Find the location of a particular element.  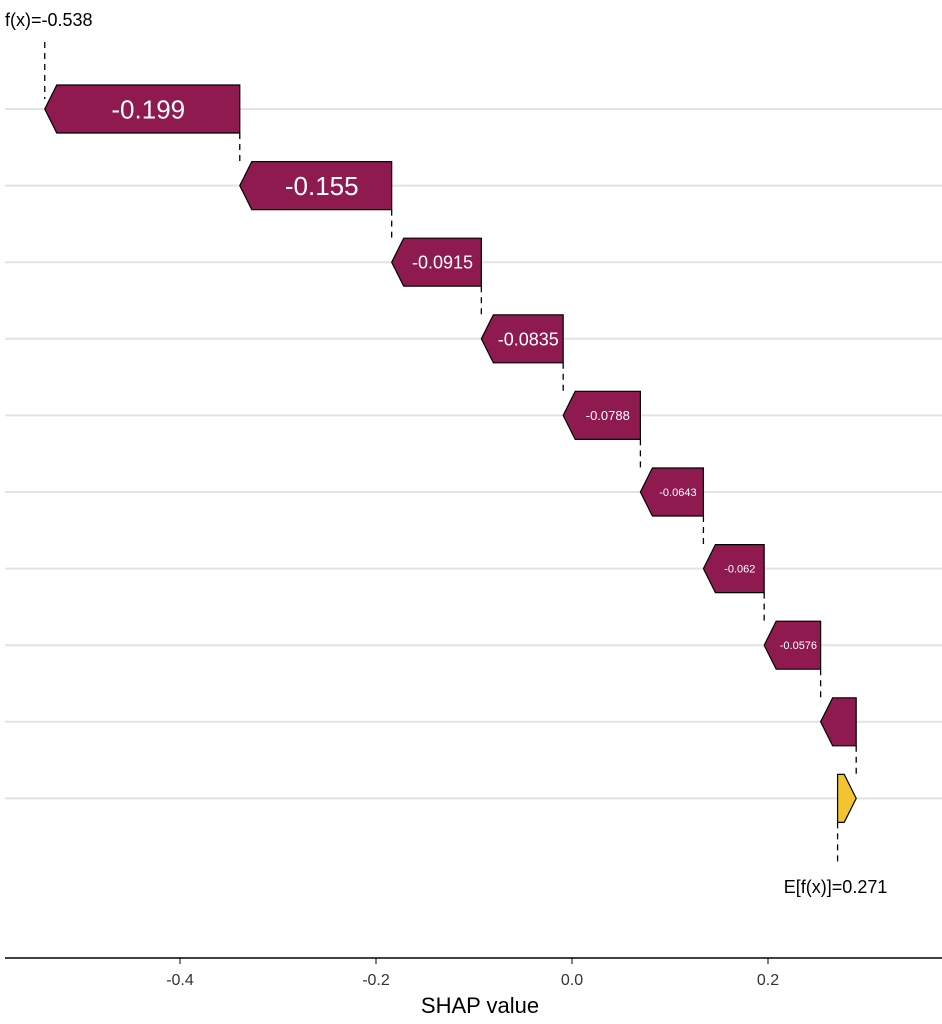

bar-value-label: -0.0915 is located at coordinates (442, 263).